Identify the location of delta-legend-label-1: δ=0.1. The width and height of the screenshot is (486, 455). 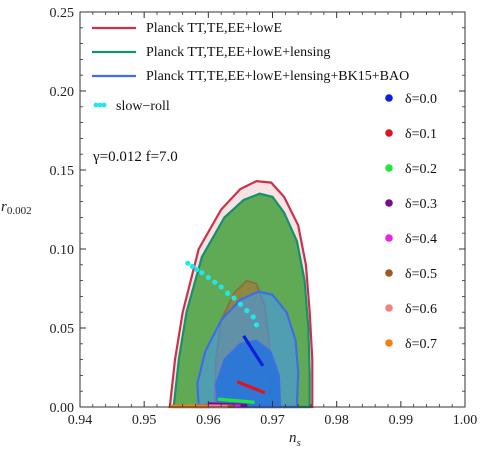
(421, 134).